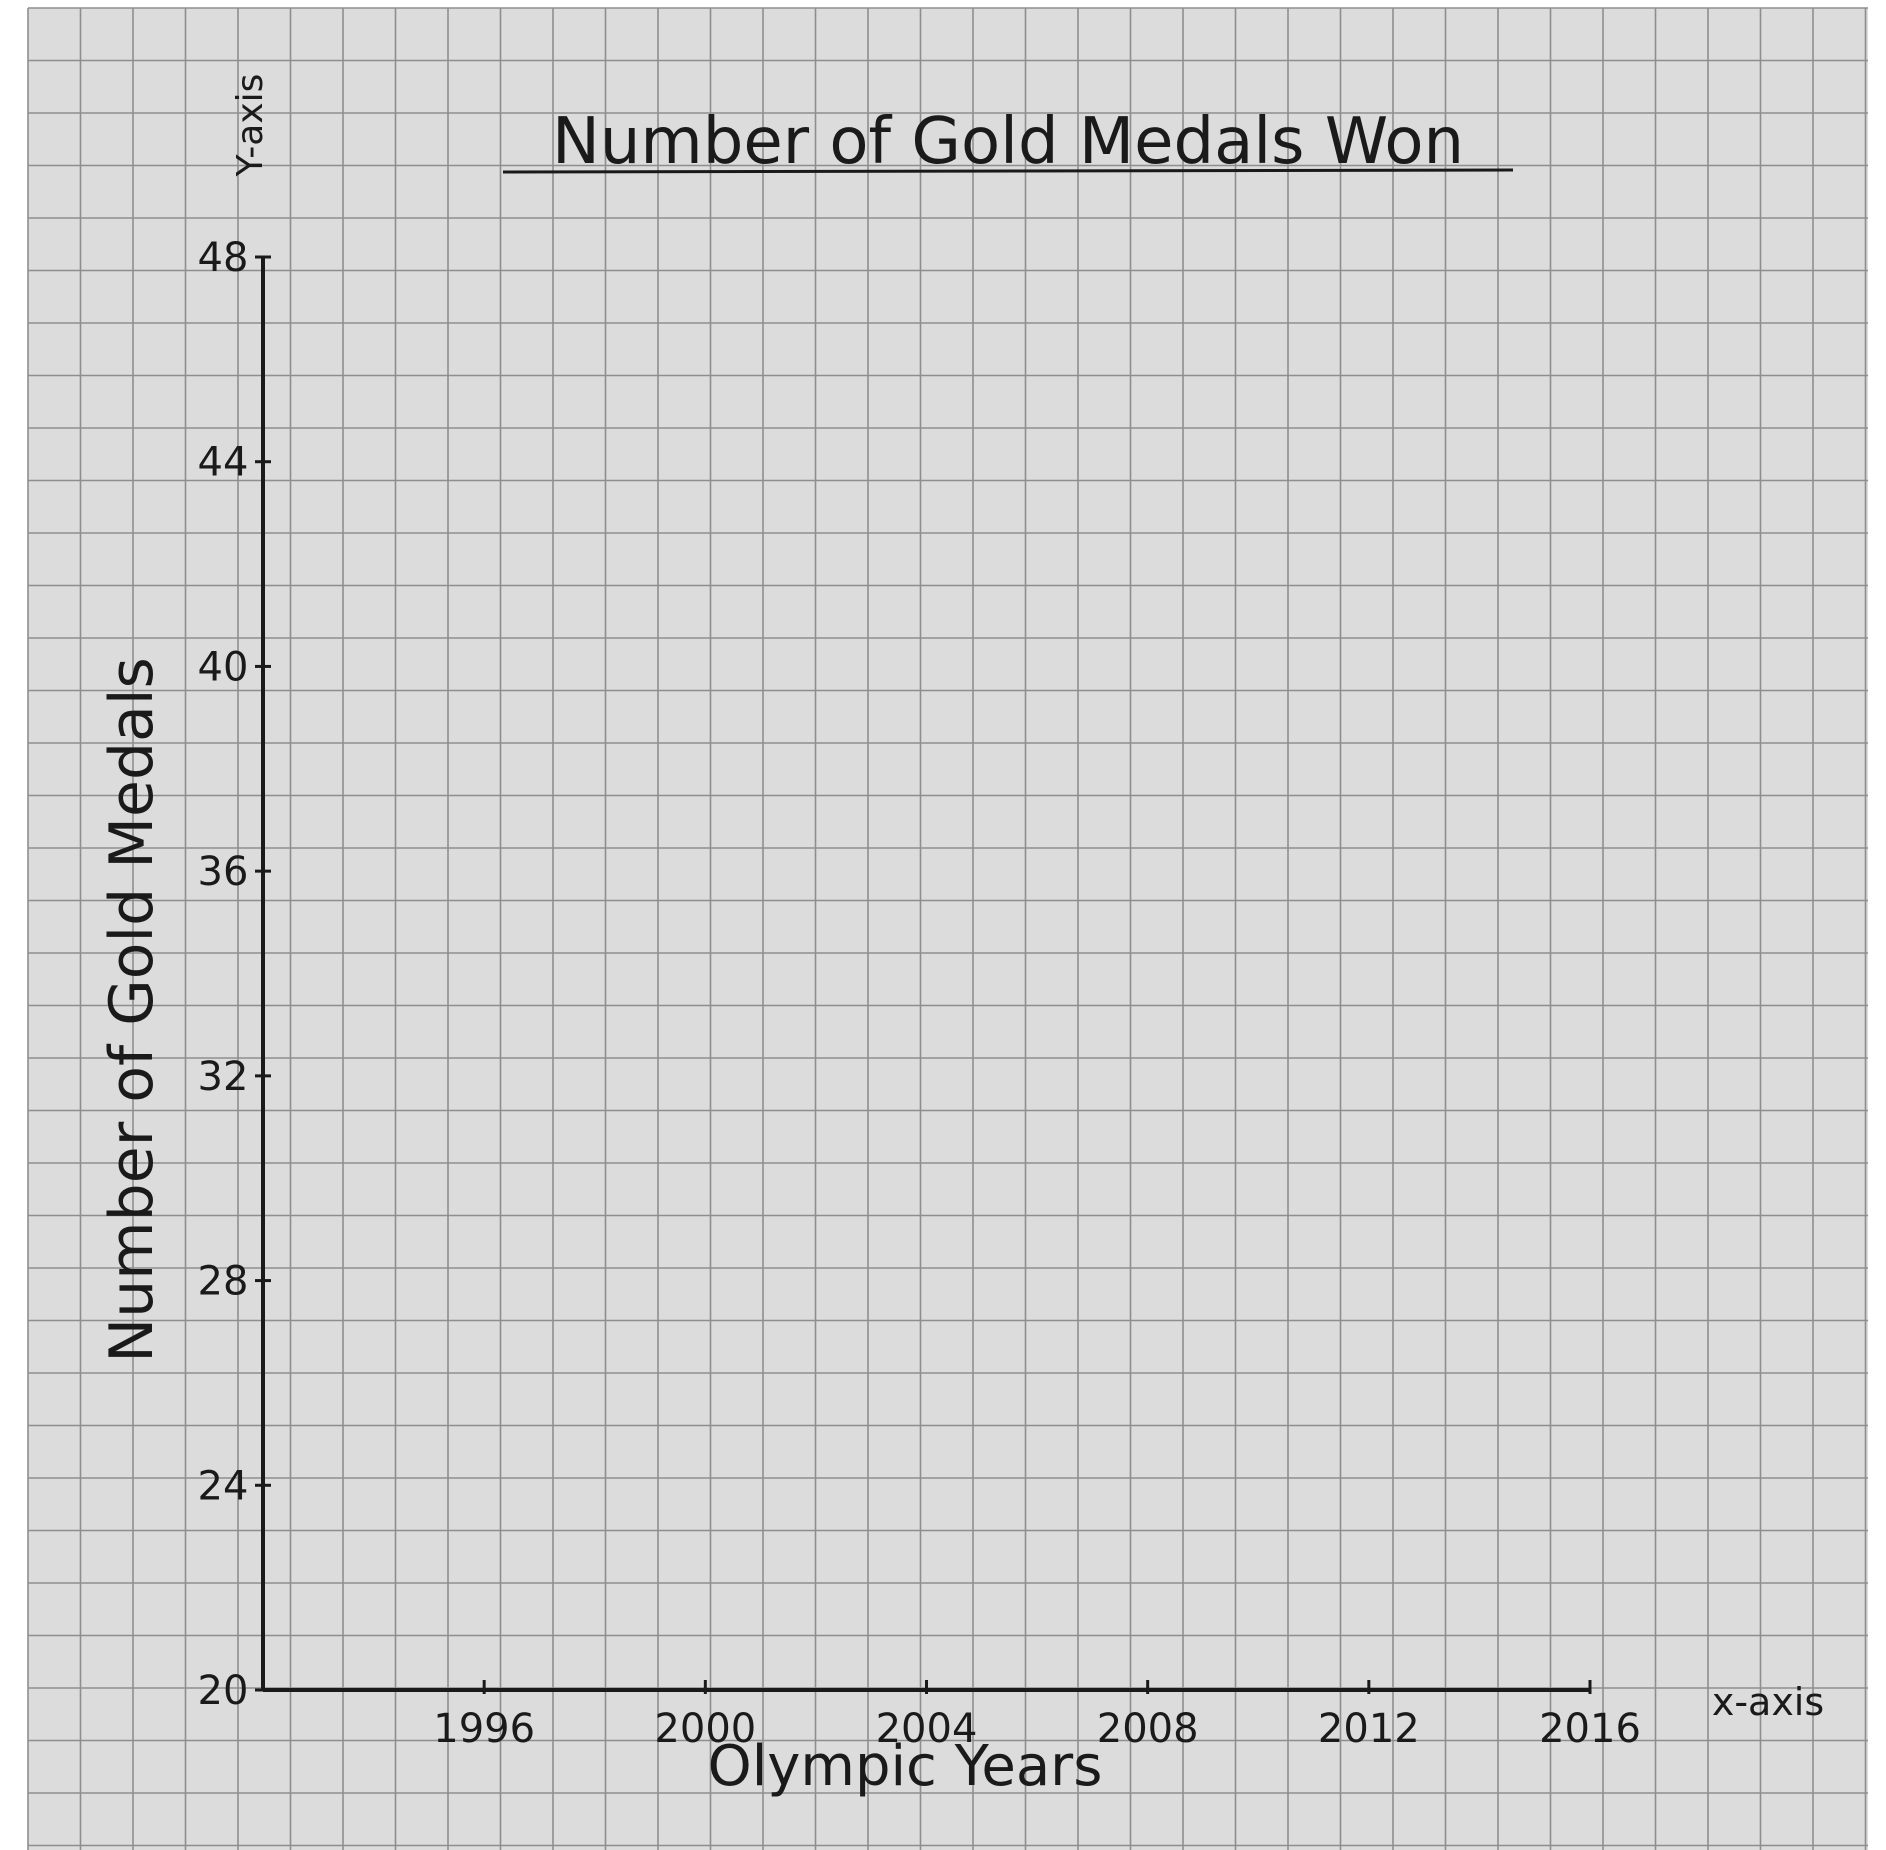 This screenshot has width=1886, height=1850. I want to click on y-tick-label: 28, so click(223, 1282).